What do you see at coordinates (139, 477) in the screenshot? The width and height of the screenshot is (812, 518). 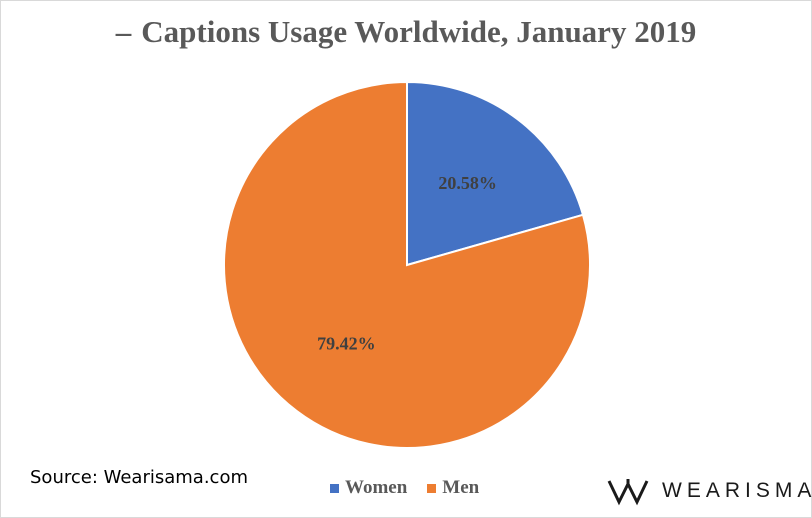 I see `source-note: Source: Wearisama.com` at bounding box center [139, 477].